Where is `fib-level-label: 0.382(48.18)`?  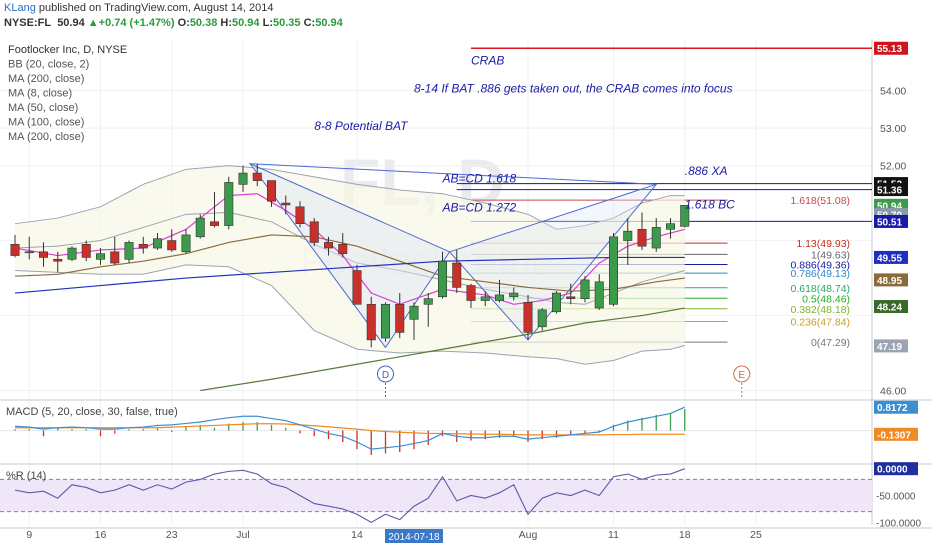 fib-level-label: 0.382(48.18) is located at coordinates (821, 310).